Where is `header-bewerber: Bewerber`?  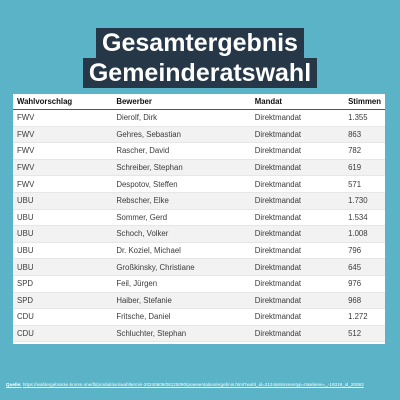
header-bewerber: Bewerber is located at coordinates (181, 102).